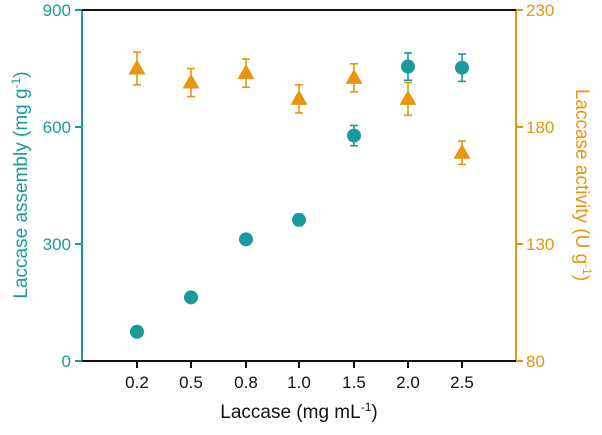 The width and height of the screenshot is (602, 435). Describe the element at coordinates (57, 127) in the screenshot. I see `left-tick-label: 600` at that location.